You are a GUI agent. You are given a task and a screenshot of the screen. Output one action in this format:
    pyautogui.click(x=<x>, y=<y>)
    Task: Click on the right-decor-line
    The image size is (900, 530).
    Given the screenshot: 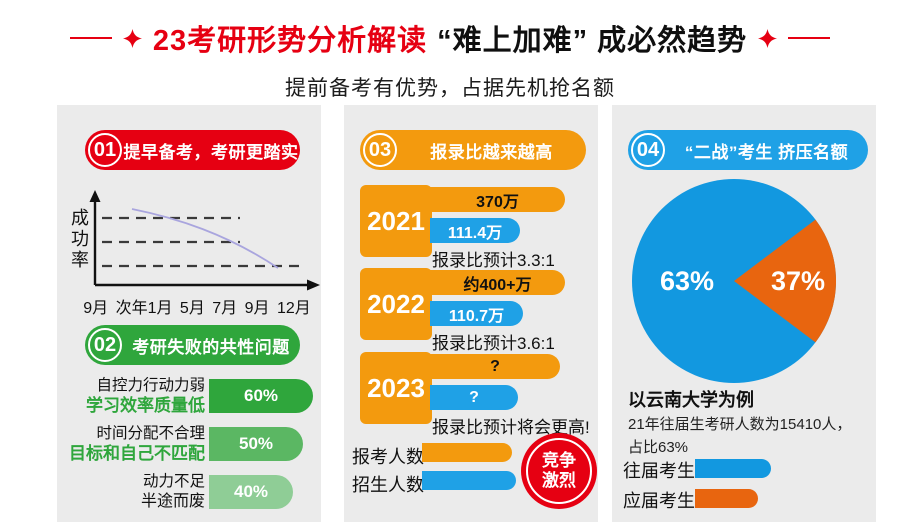 What is the action you would take?
    pyautogui.click(x=809, y=38)
    